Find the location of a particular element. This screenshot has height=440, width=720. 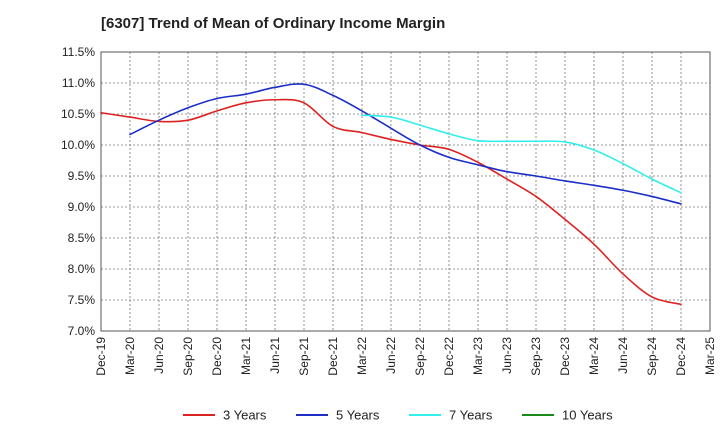

x-tick-label: Dec-21 is located at coordinates (333, 356).